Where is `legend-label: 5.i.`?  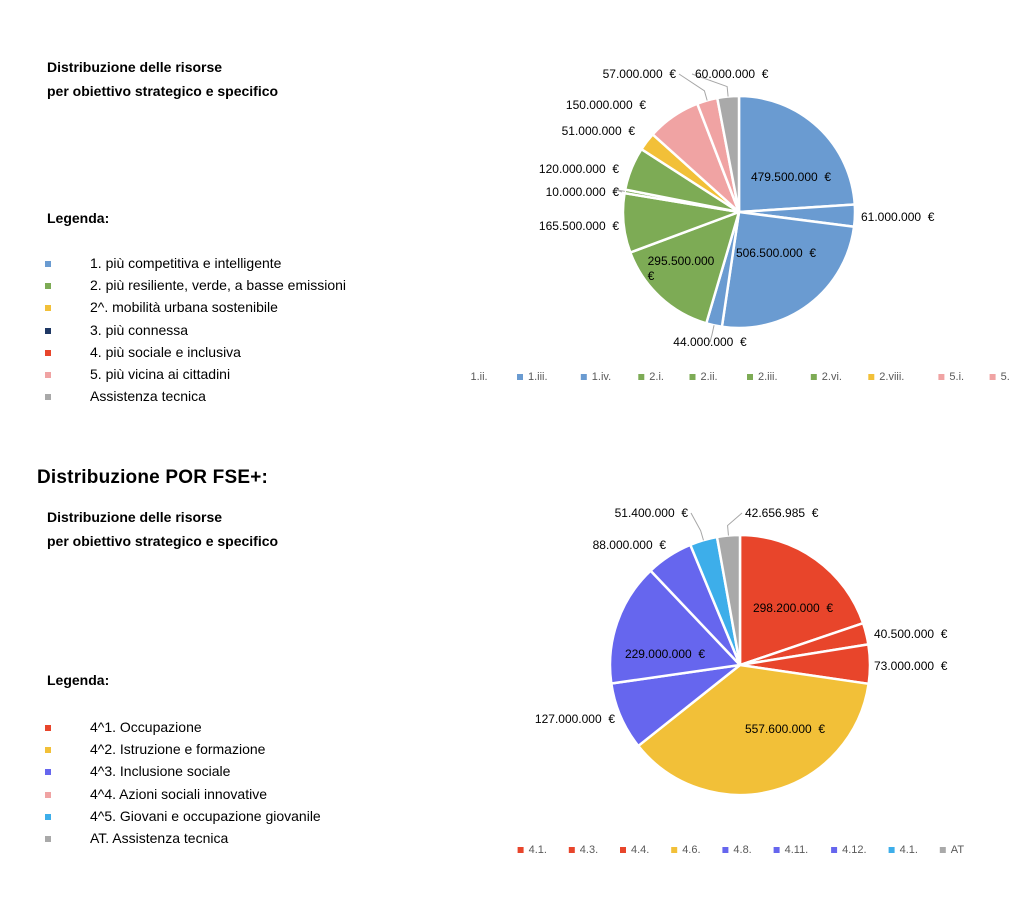 legend-label: 5.i. is located at coordinates (956, 377).